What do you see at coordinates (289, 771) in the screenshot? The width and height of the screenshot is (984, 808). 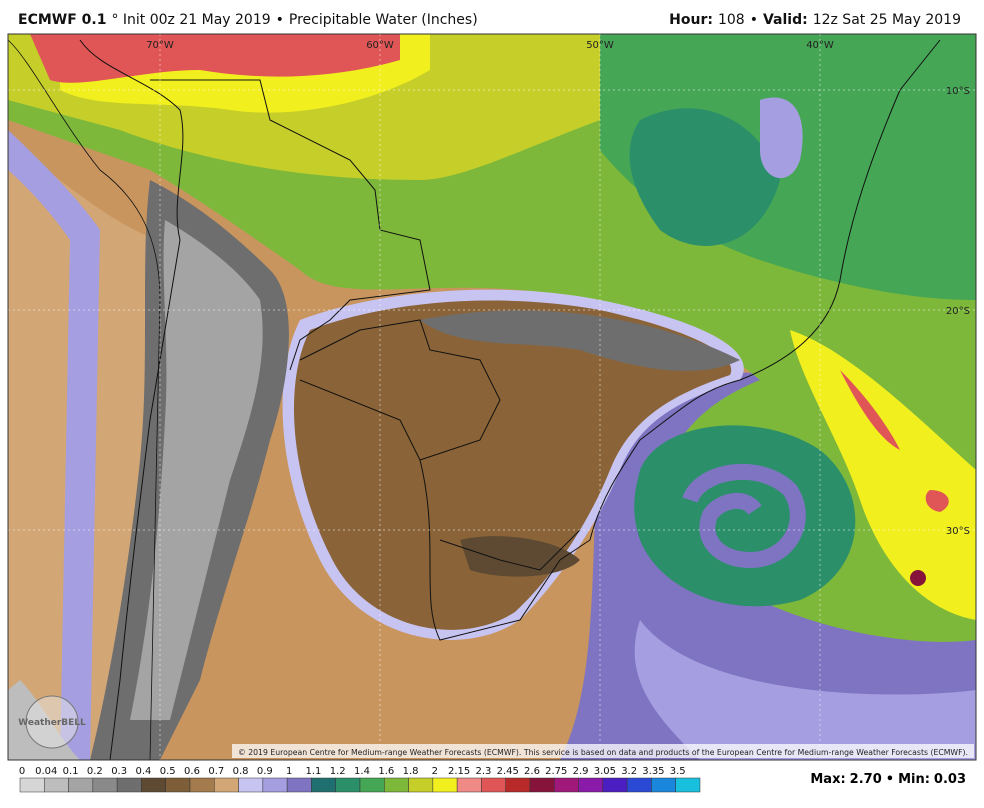 I see `colorbar-label: 1` at bounding box center [289, 771].